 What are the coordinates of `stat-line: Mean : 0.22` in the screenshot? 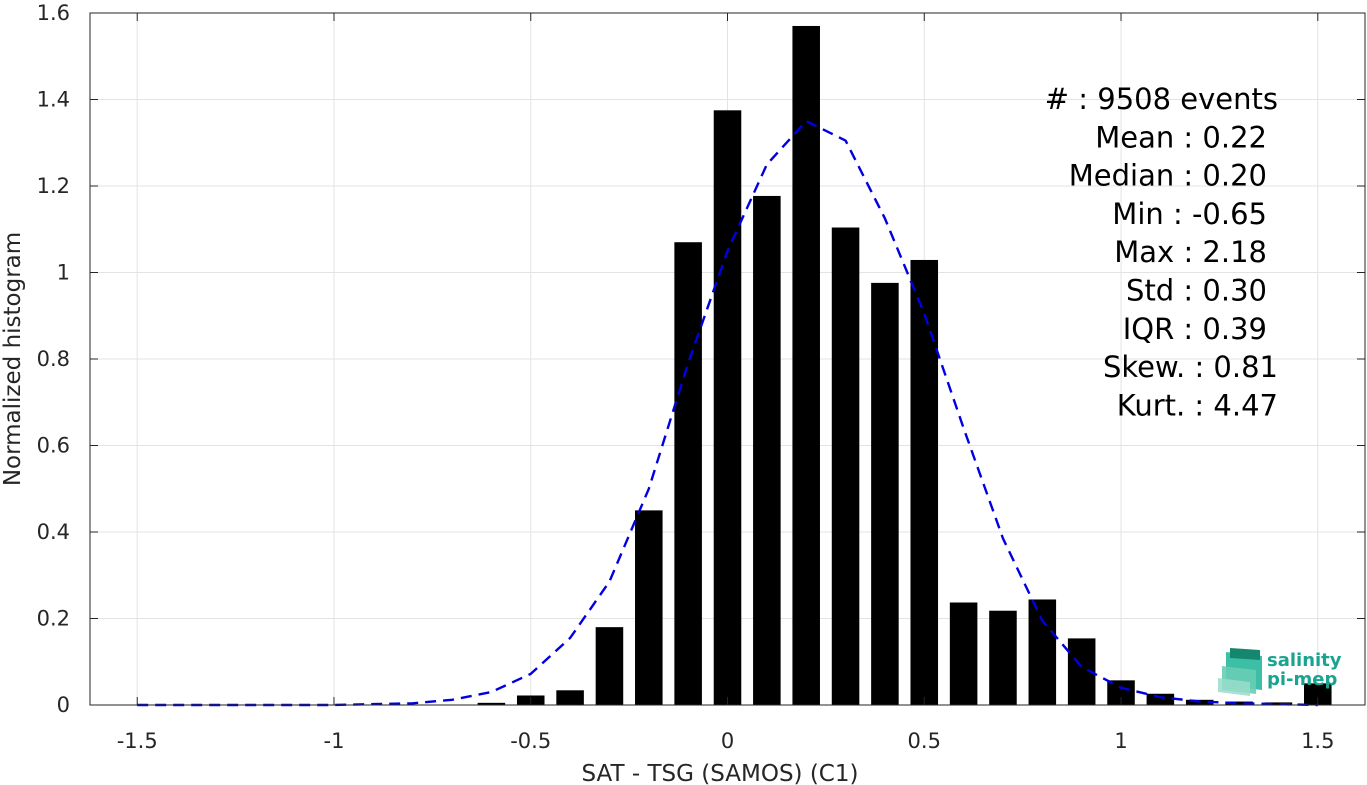 It's located at (1181, 137).